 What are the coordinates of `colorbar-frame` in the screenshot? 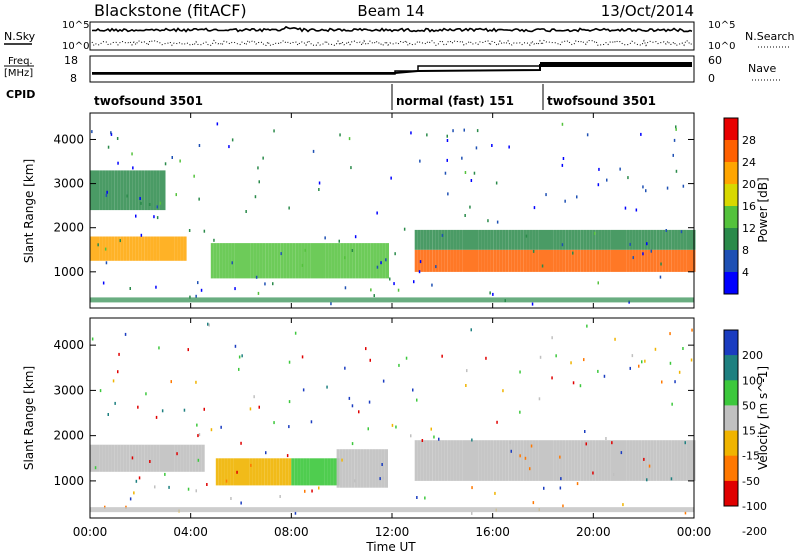 It's located at (731, 206).